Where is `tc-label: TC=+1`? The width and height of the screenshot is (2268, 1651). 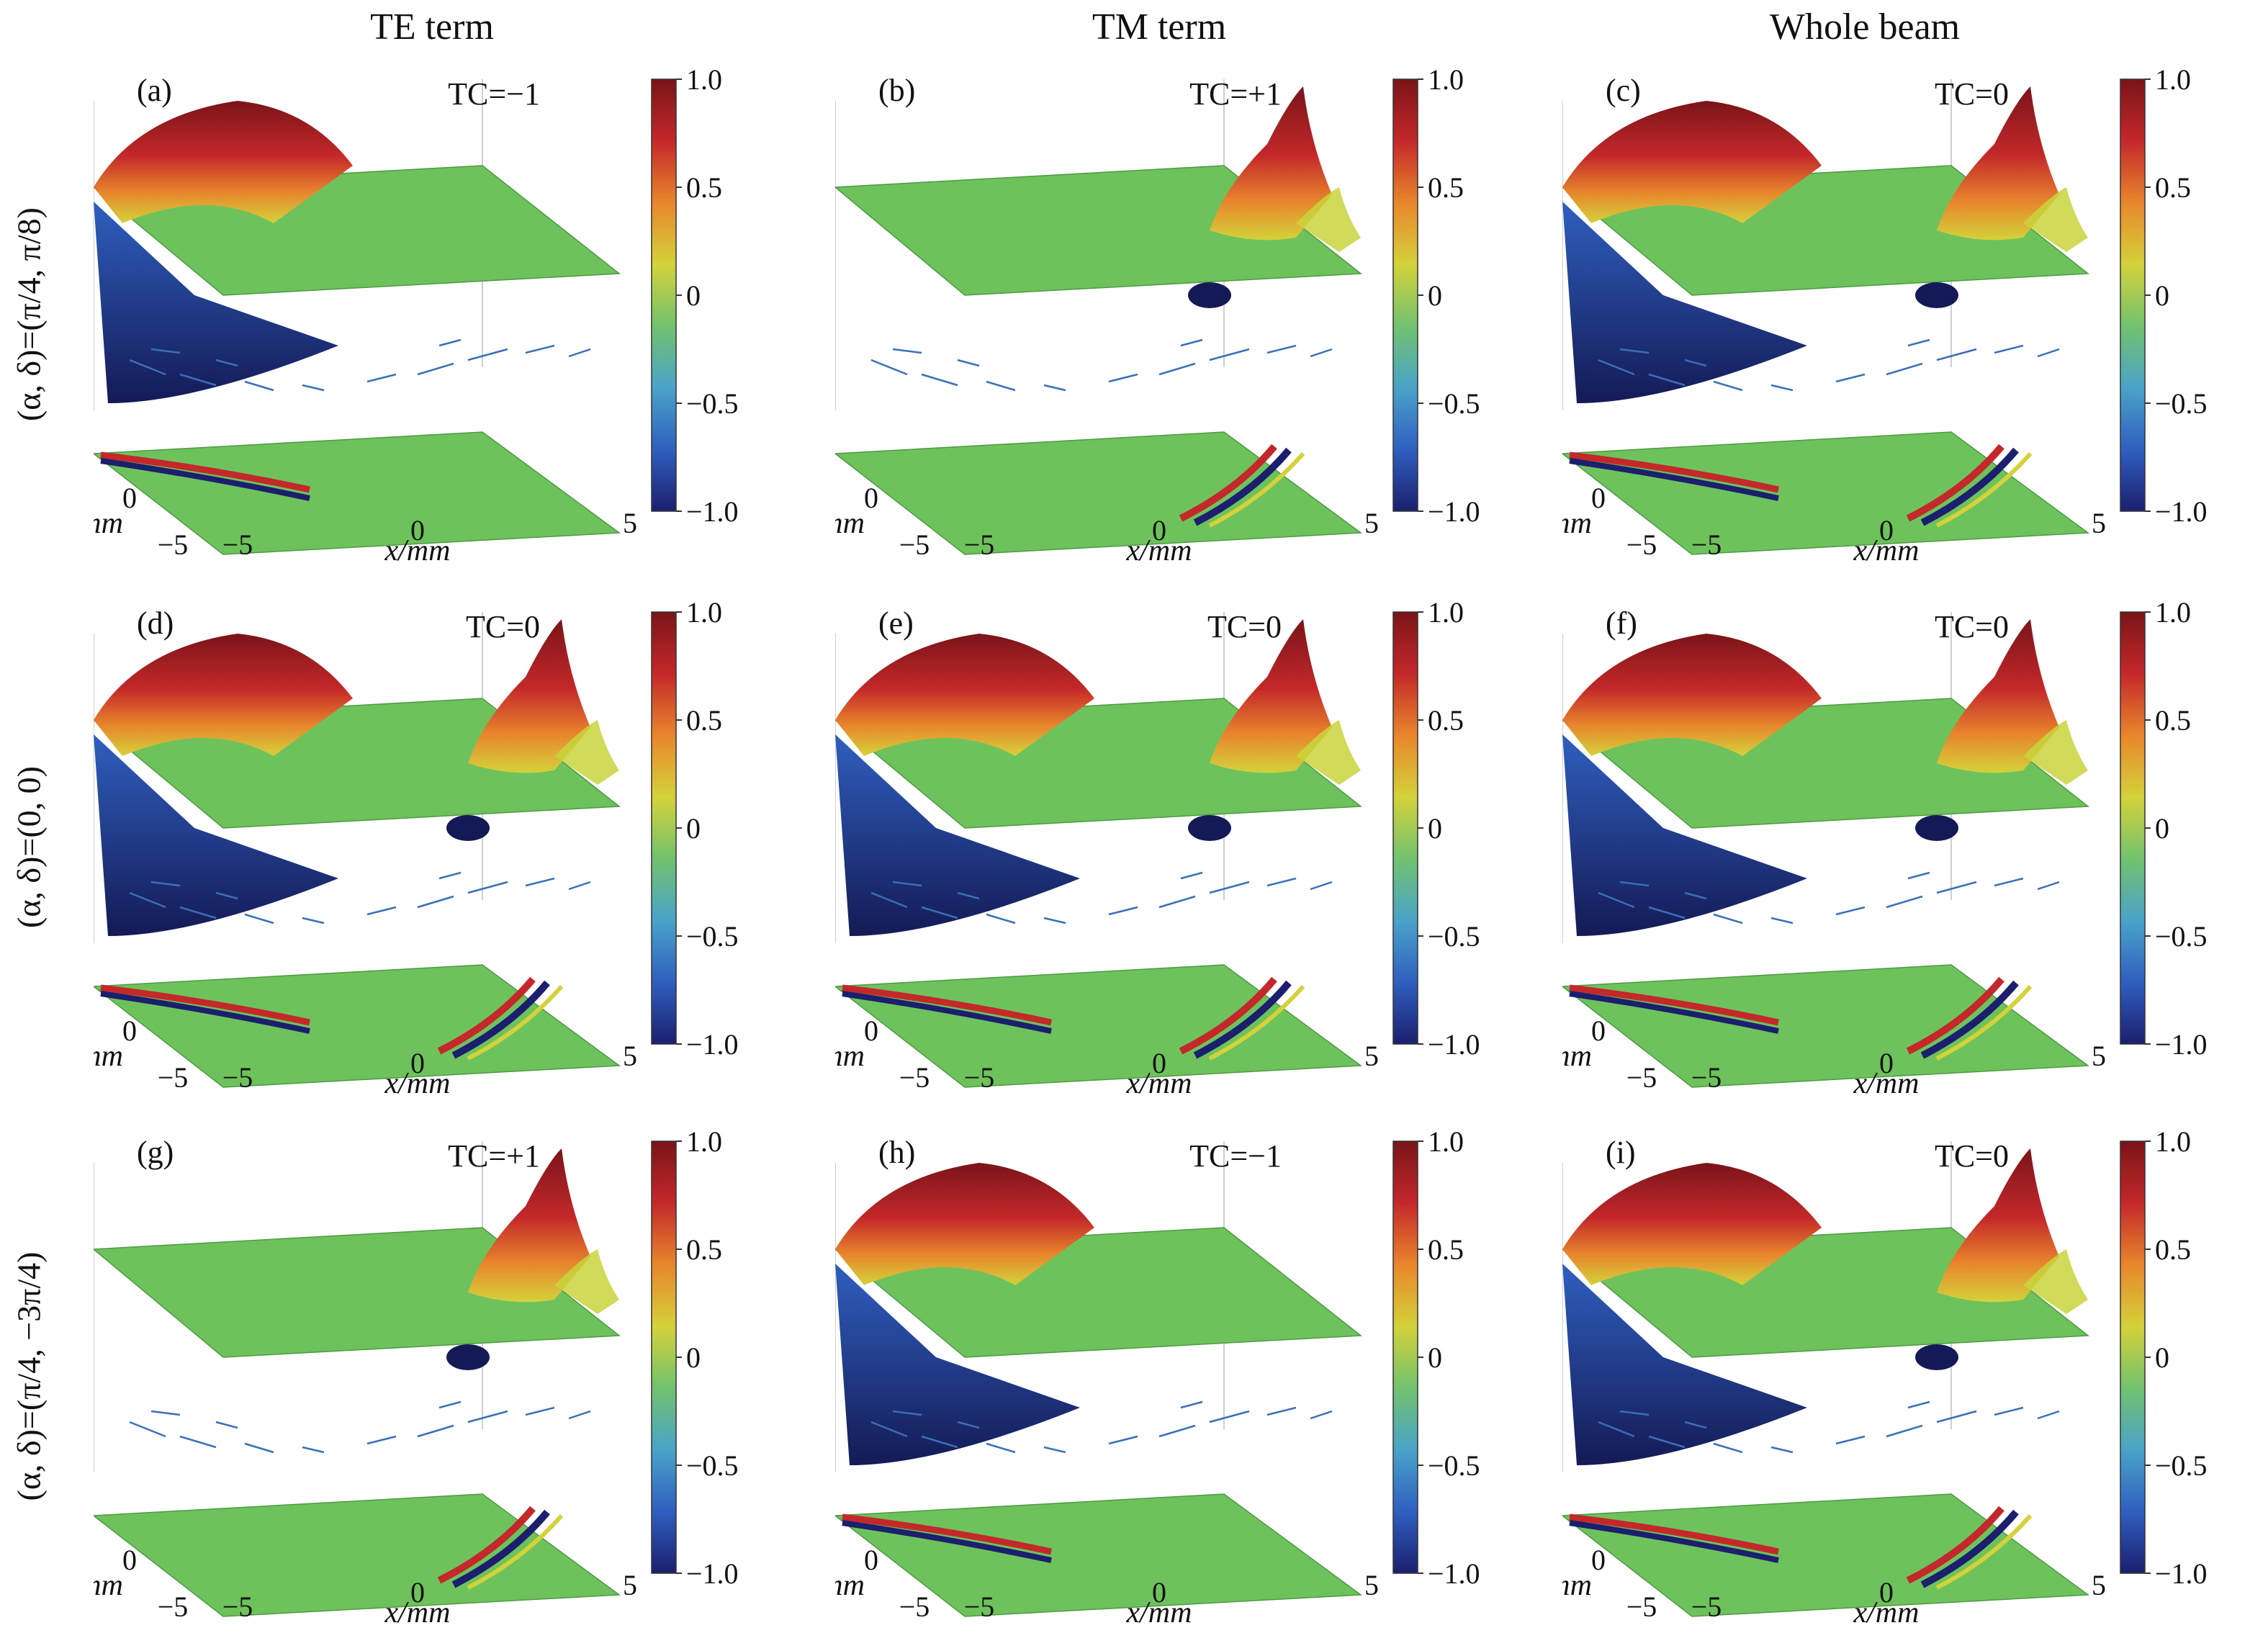
tc-label: TC=+1 is located at coordinates (1235, 94).